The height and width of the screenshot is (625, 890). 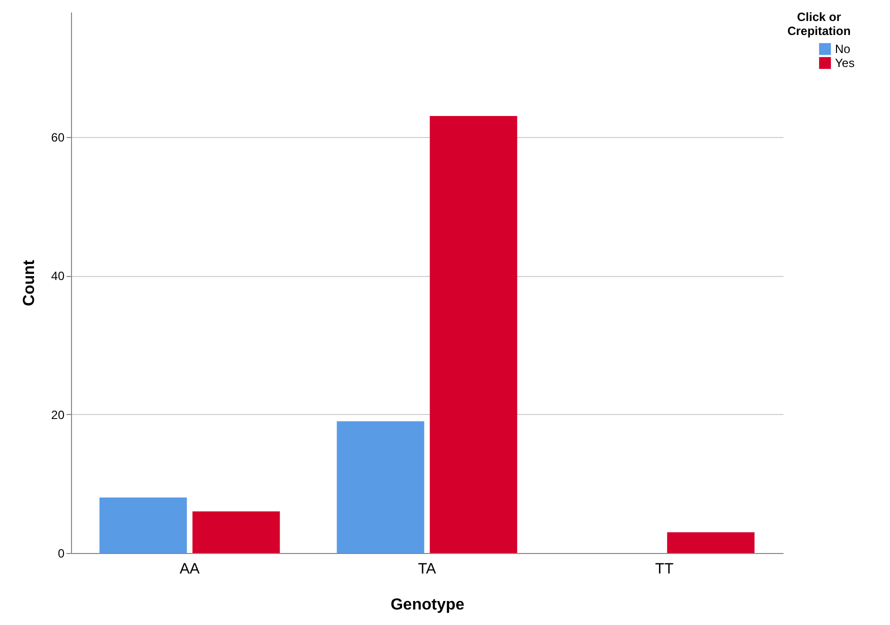 I want to click on y-tick-label: 20, so click(x=58, y=415).